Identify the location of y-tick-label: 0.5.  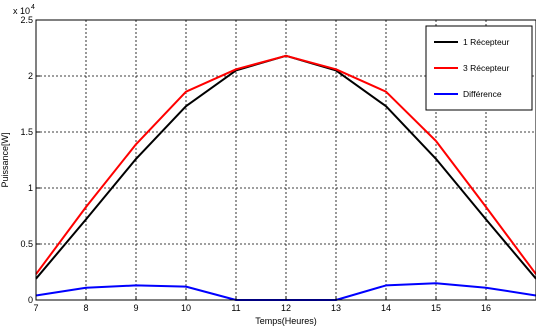
(26, 244).